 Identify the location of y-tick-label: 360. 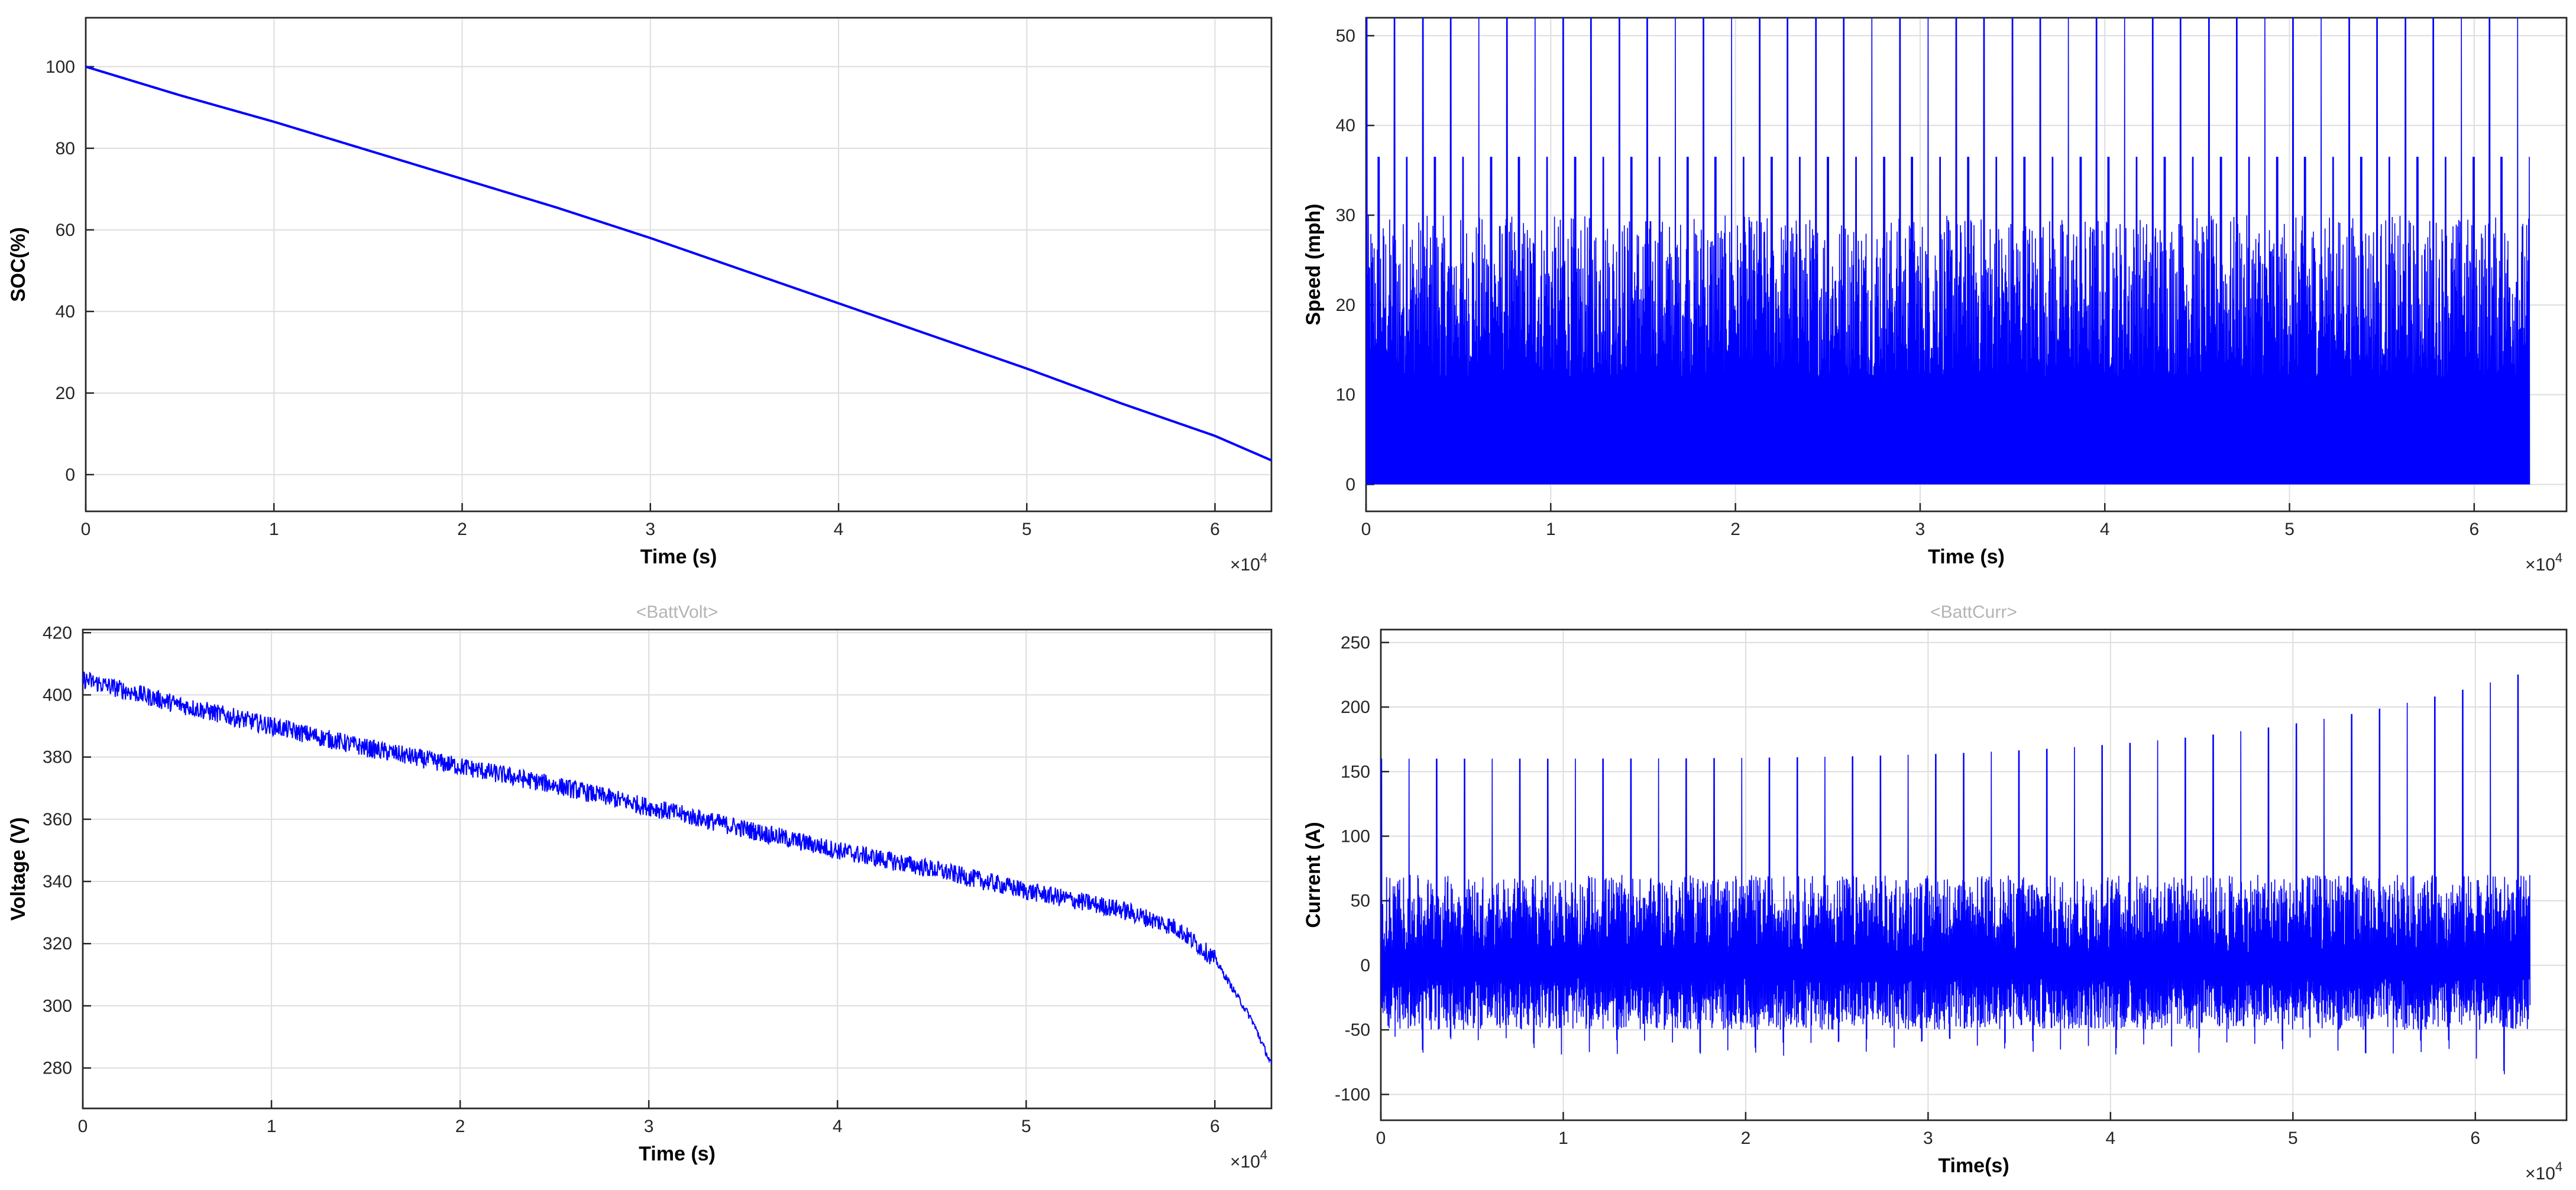
(58, 819).